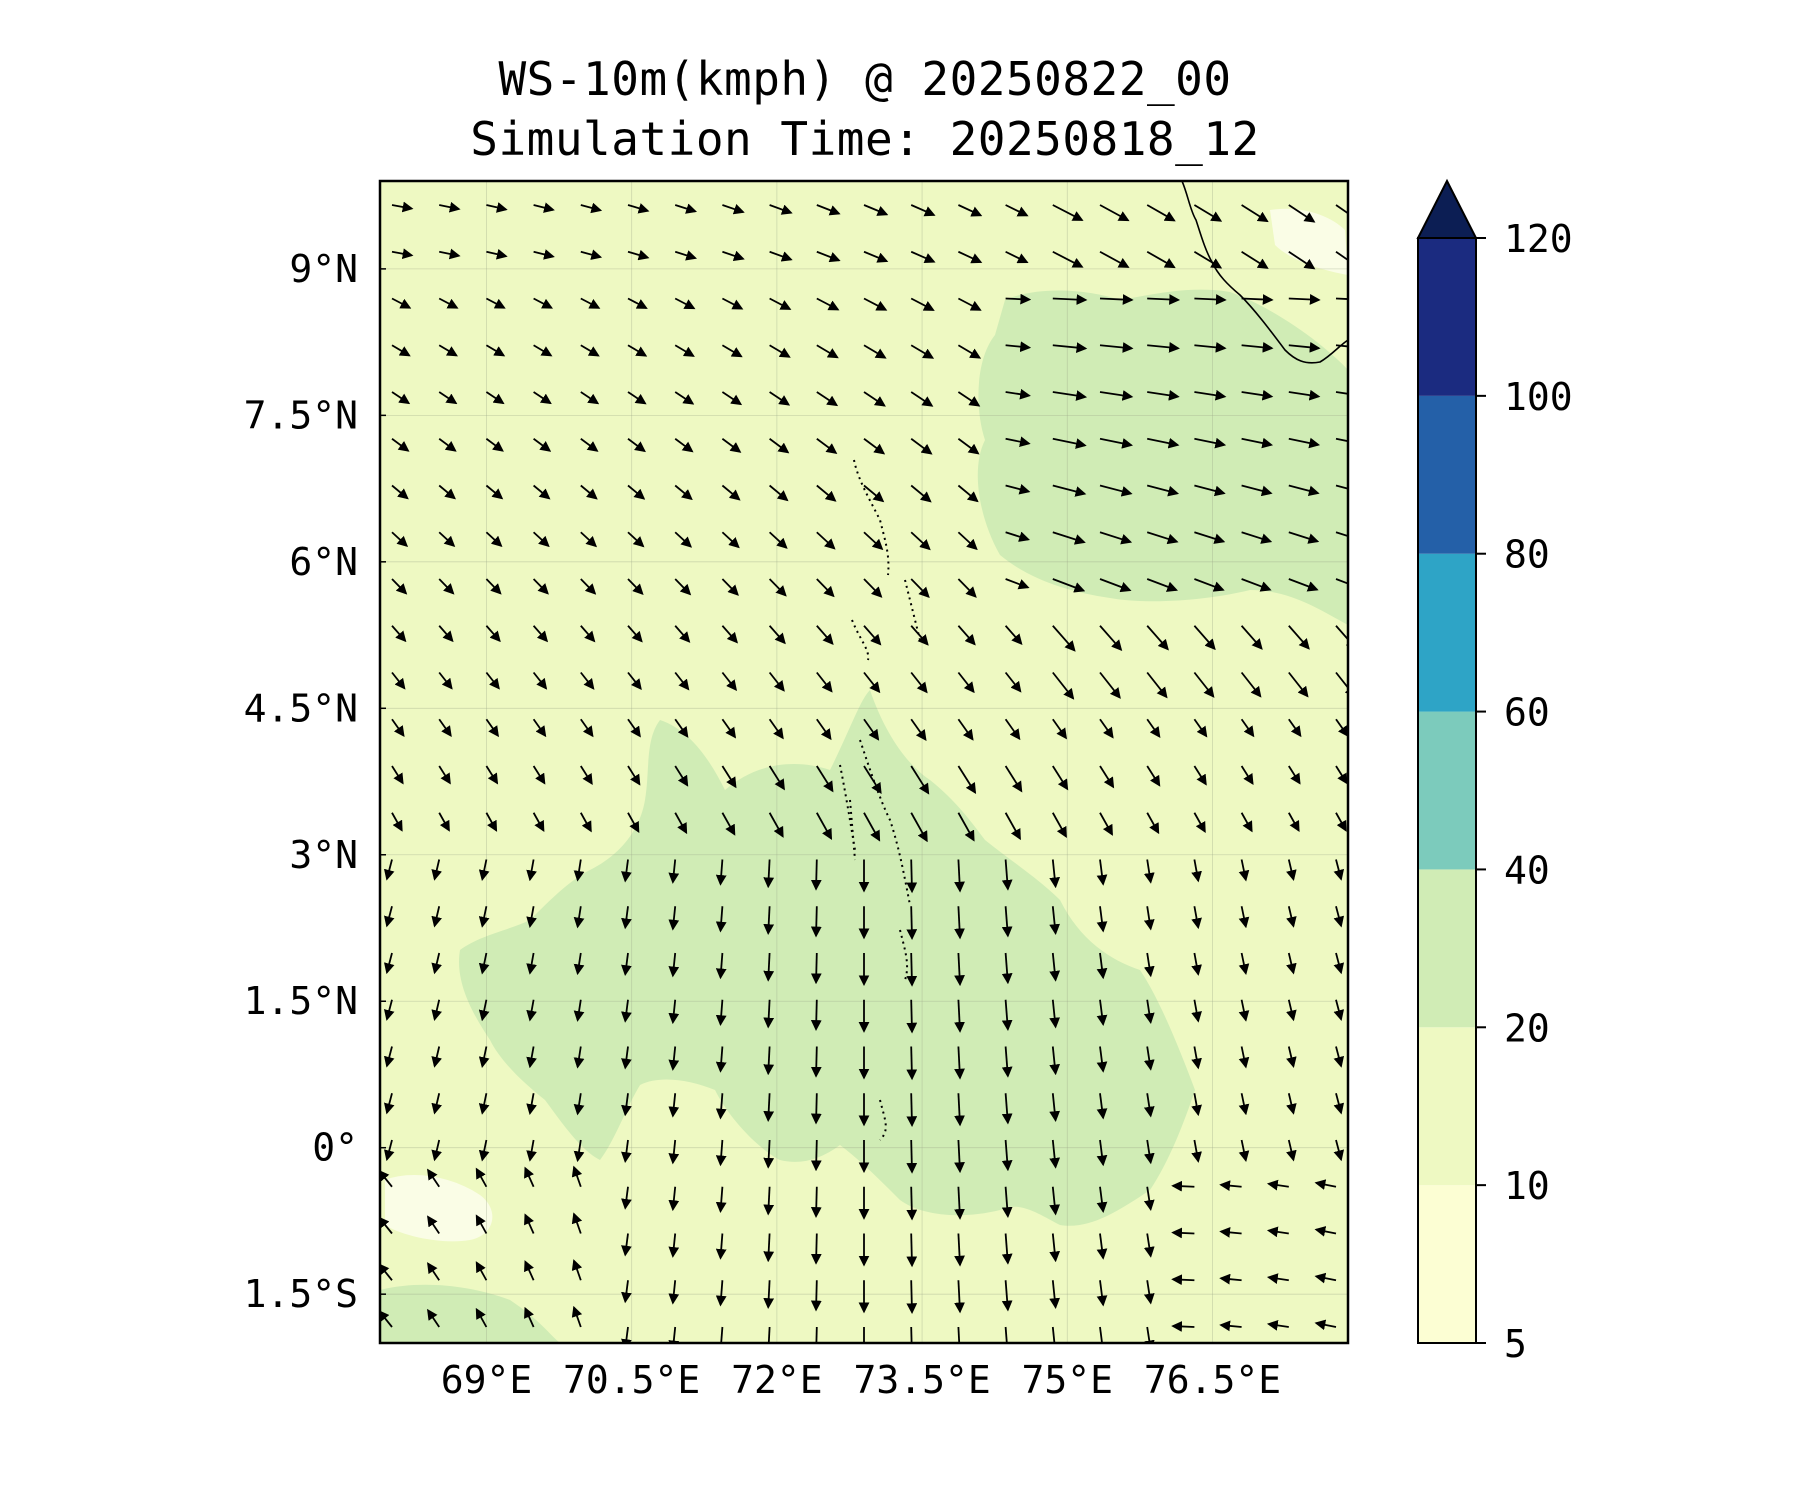 The image size is (1800, 1500). What do you see at coordinates (1068, 1380) in the screenshot?
I see `lon-tick-label: 75°E` at bounding box center [1068, 1380].